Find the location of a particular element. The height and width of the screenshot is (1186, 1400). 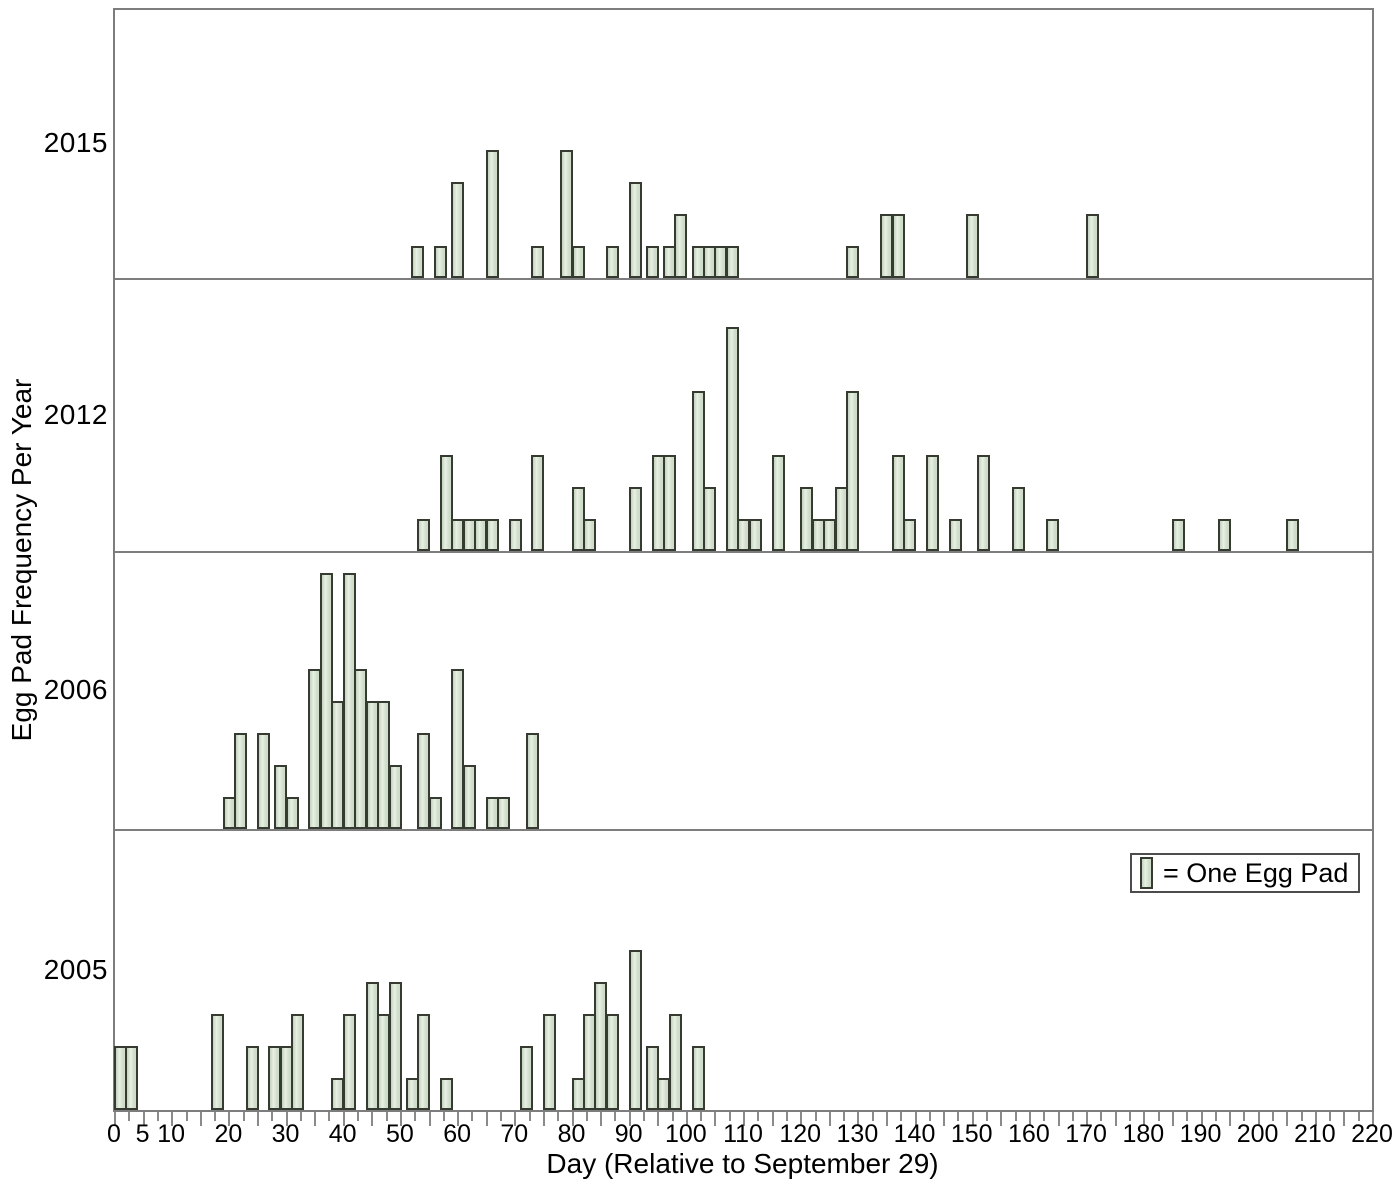

egg-pad-bar-2012-day107 is located at coordinates (732, 439).